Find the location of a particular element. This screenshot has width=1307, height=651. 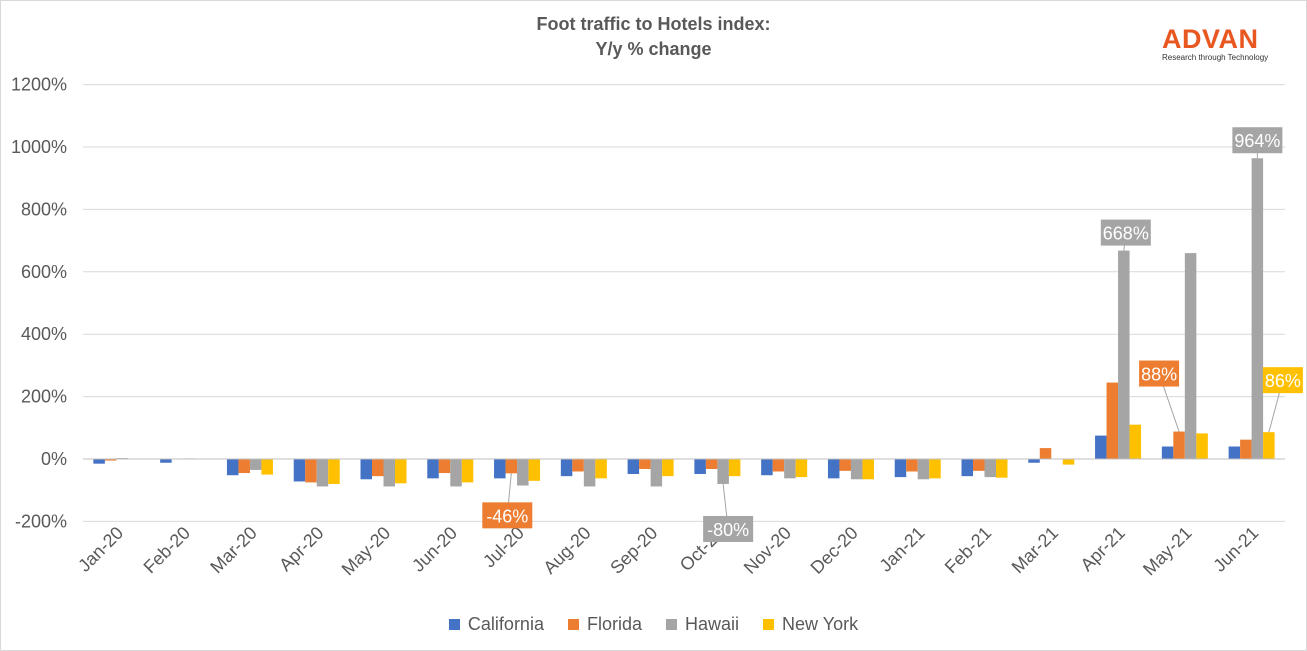

x-tick-label: Jul-20 is located at coordinates (503, 547).